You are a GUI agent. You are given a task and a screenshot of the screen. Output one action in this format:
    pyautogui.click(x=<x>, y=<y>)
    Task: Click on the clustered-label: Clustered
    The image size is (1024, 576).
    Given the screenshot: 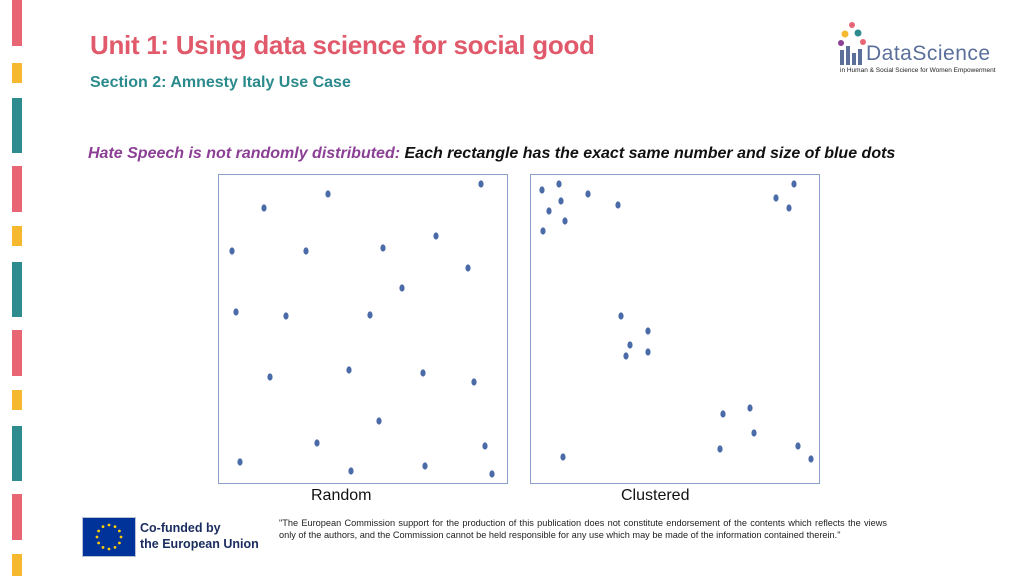 What is the action you would take?
    pyautogui.click(x=655, y=495)
    